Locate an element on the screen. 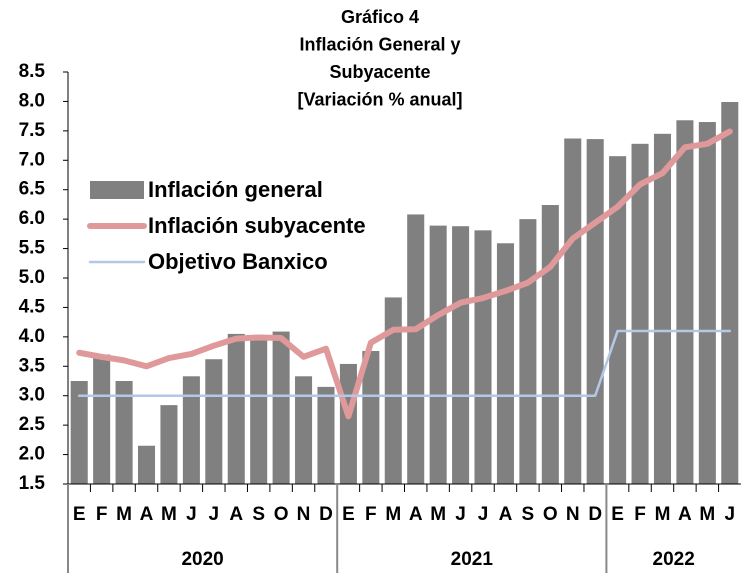 This screenshot has height=573, width=741. chart-title: Subyacente is located at coordinates (379, 72).